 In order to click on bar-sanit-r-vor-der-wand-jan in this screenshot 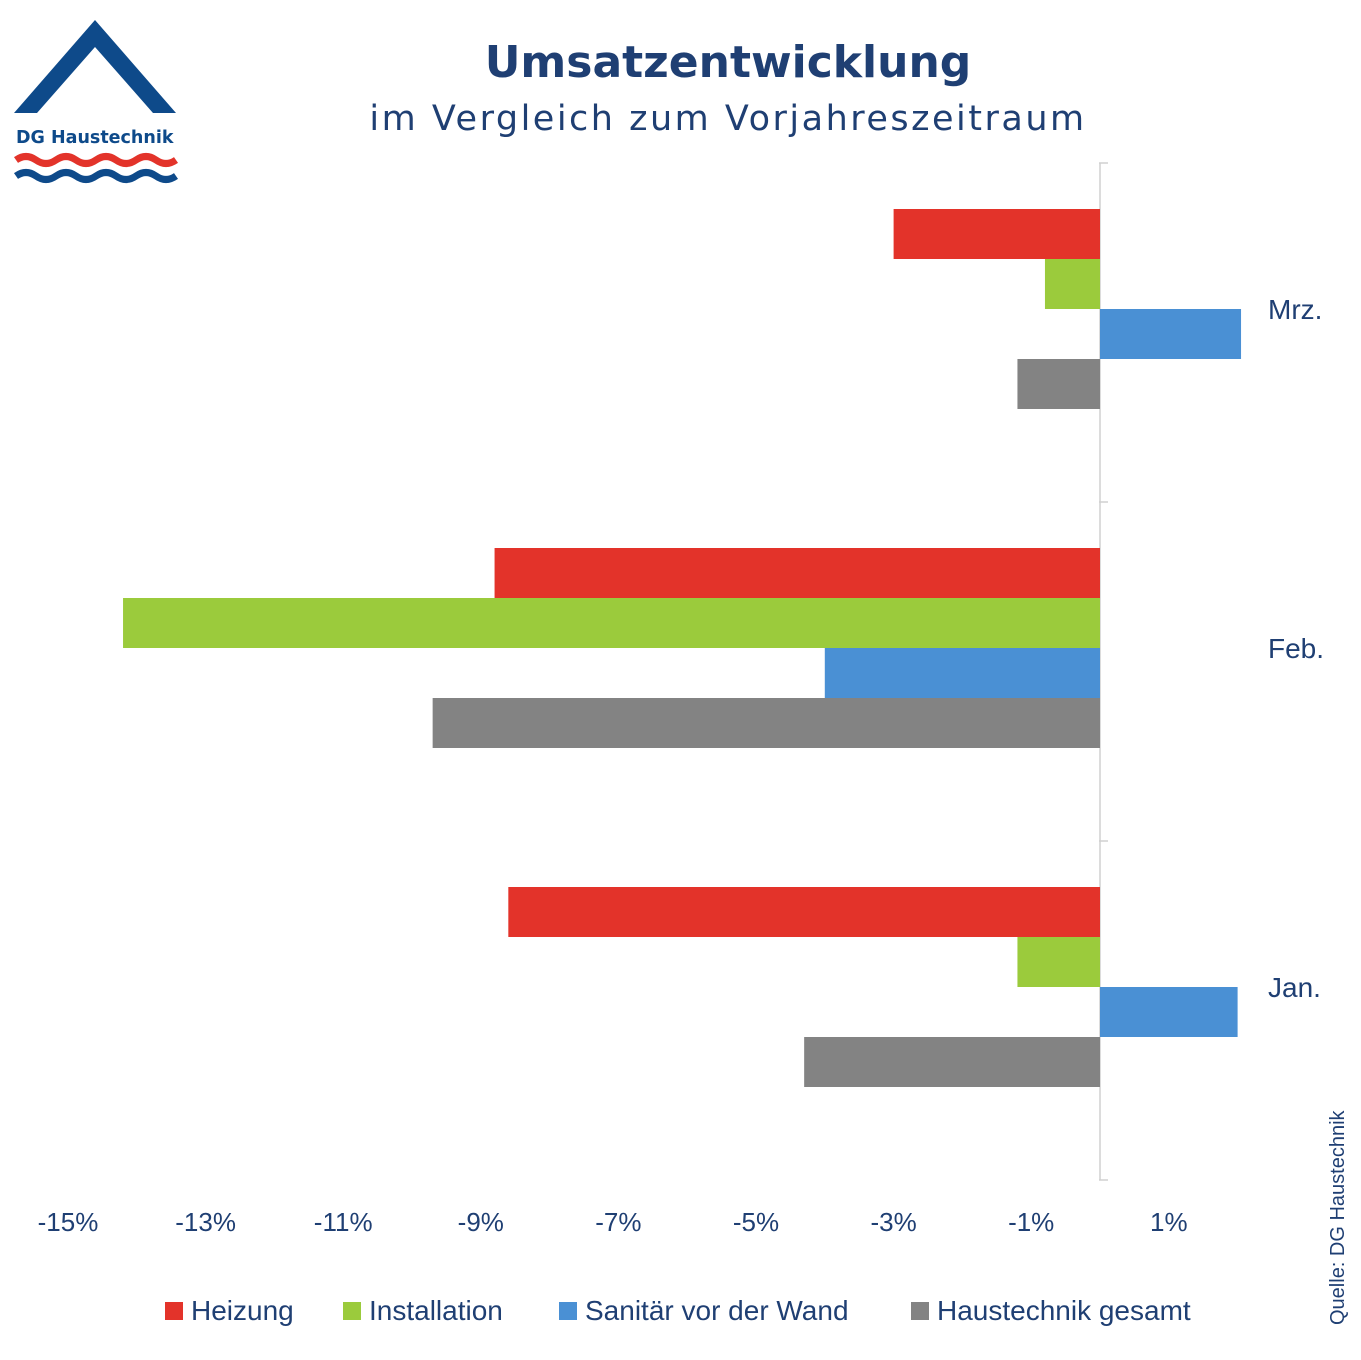, I will do `click(1169, 1012)`.